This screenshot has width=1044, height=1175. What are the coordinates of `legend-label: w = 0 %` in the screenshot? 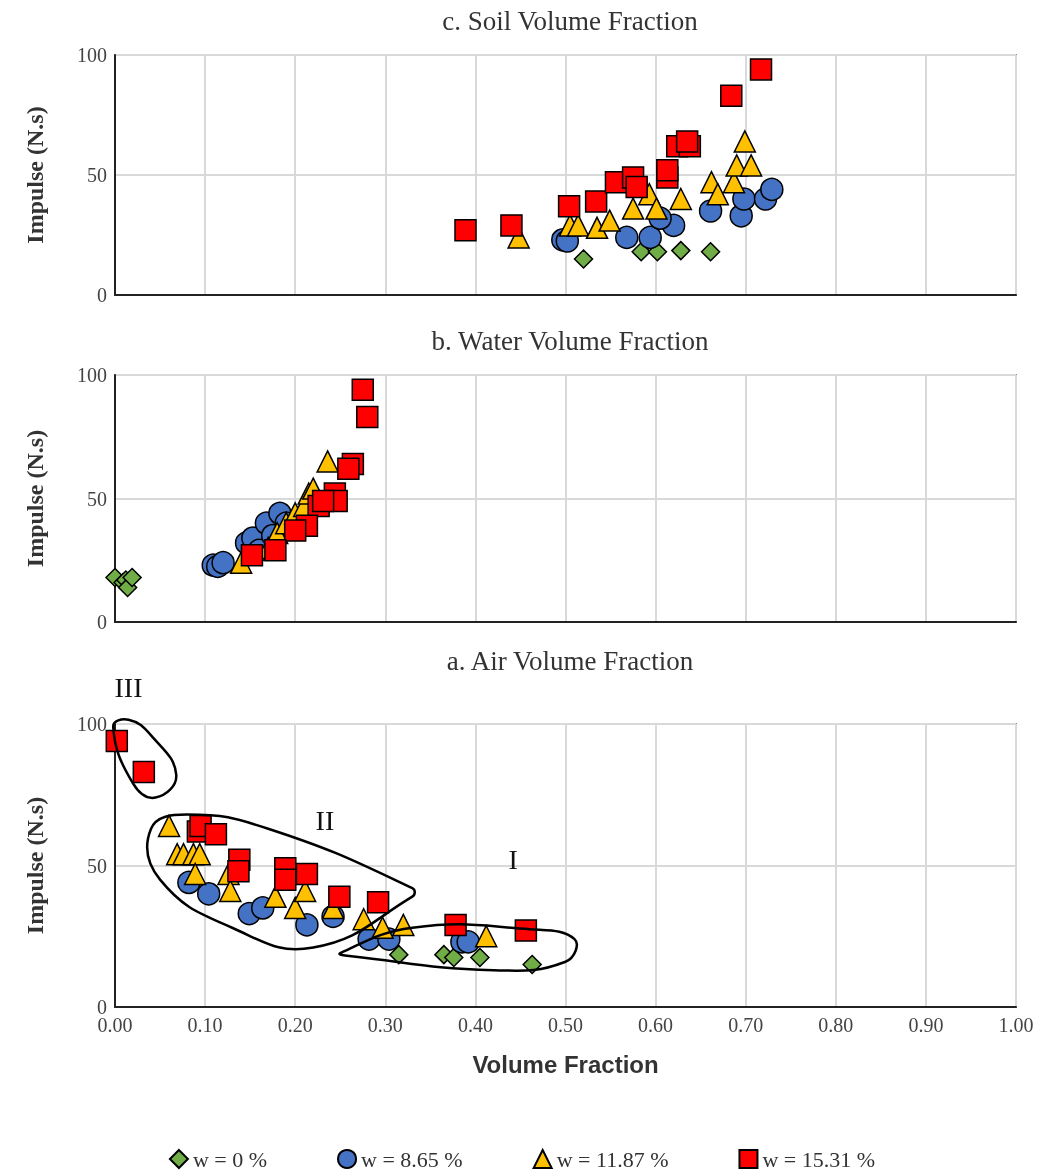 It's located at (230, 1159).